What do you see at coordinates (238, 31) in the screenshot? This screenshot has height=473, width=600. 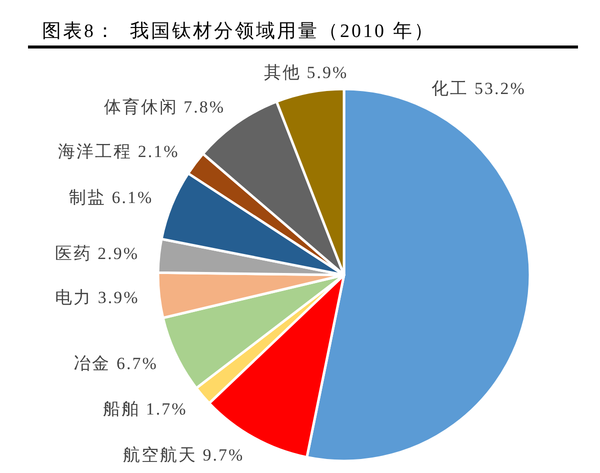 I see `title: 图表8： 我国钛材分领域用量（2010 年）` at bounding box center [238, 31].